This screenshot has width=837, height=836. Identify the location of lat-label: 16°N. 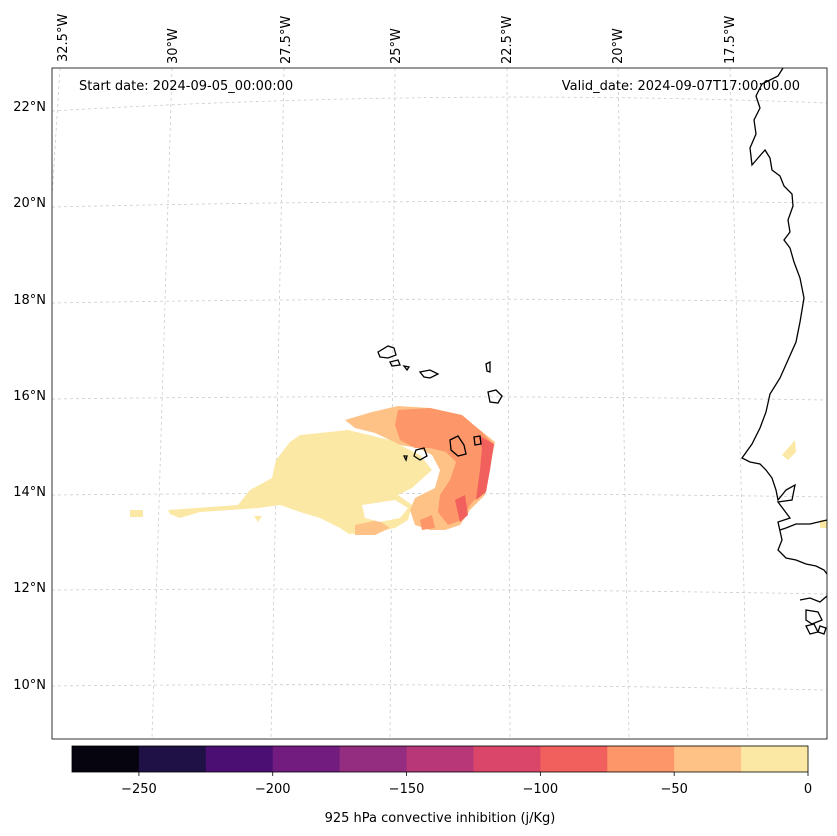
(29, 396).